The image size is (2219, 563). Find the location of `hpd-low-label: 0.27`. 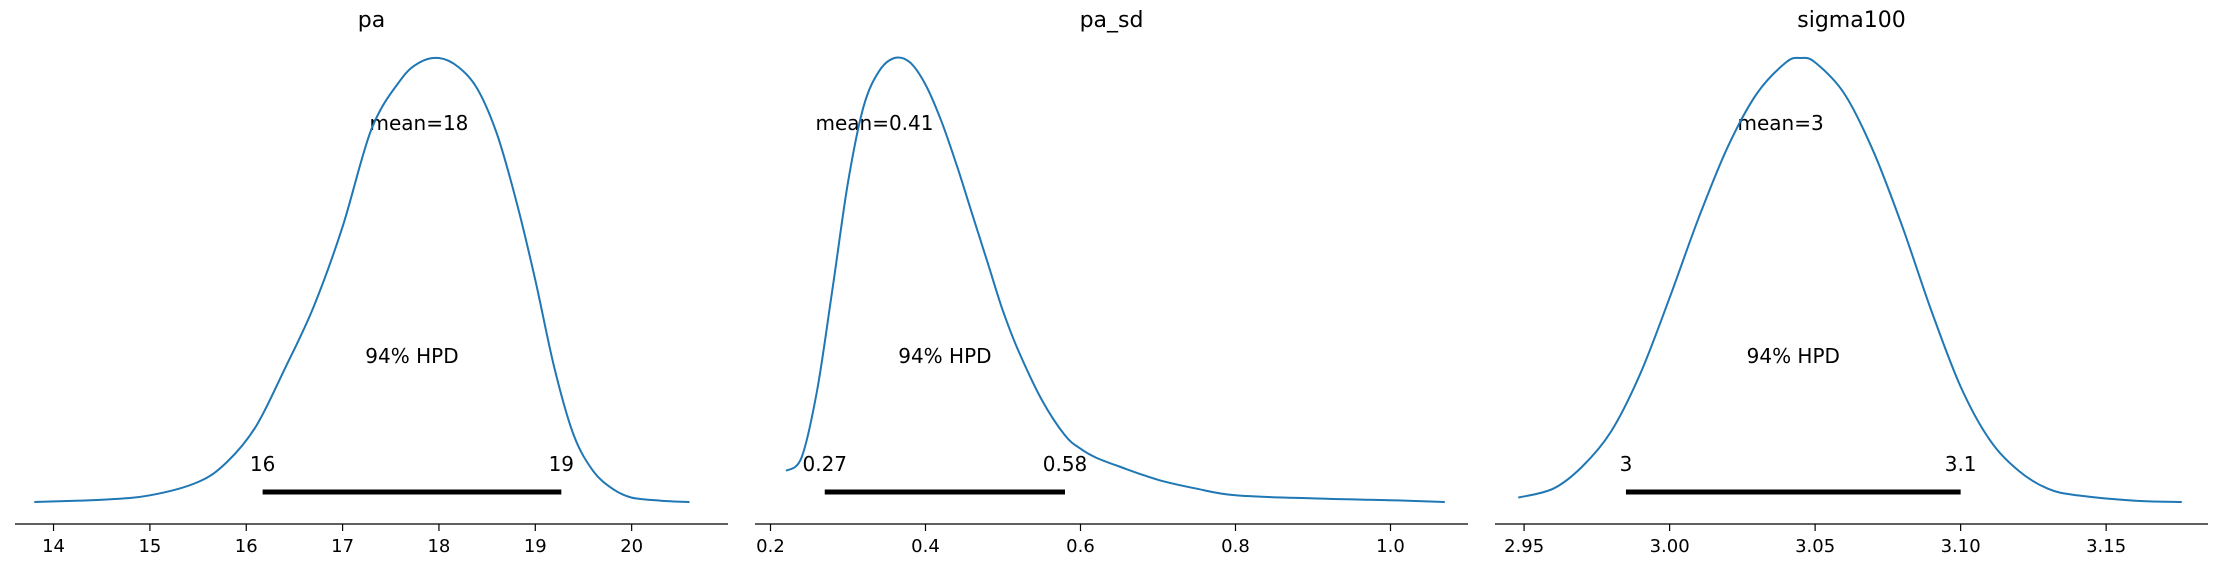

hpd-low-label: 0.27 is located at coordinates (824, 464).